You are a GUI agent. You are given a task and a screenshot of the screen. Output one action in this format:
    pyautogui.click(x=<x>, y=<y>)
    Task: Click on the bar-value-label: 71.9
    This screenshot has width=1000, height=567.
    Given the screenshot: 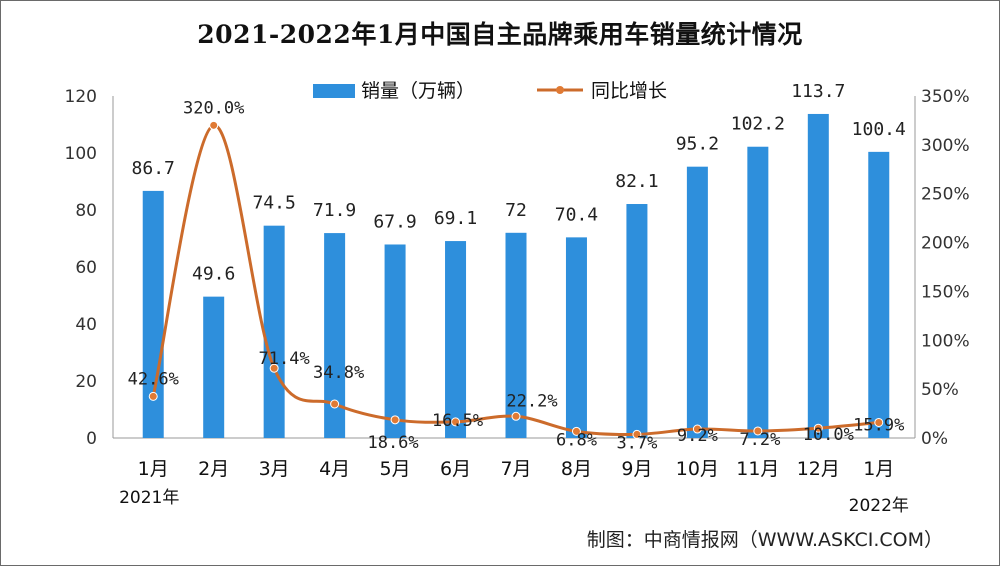 What is the action you would take?
    pyautogui.click(x=334, y=210)
    